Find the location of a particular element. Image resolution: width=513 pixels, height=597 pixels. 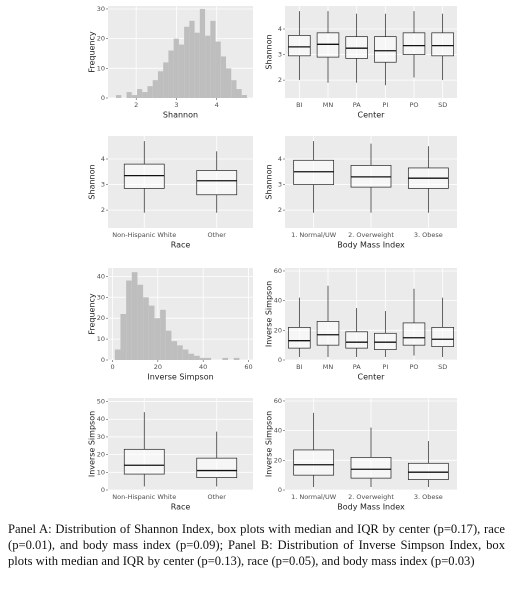

x-tick-label: PO is located at coordinates (413, 367).